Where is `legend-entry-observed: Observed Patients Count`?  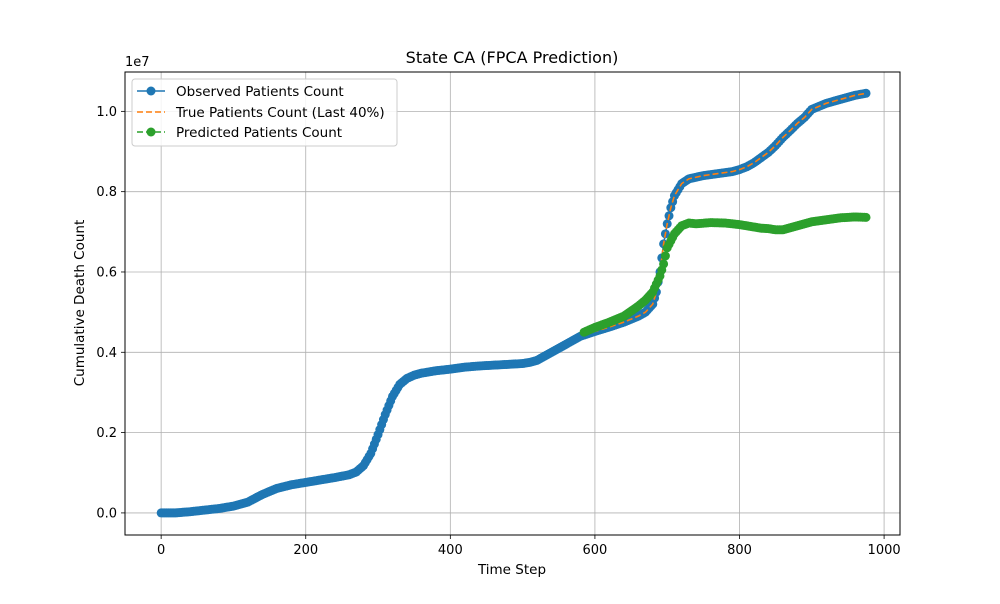 legend-entry-observed: Observed Patients Count is located at coordinates (240, 92).